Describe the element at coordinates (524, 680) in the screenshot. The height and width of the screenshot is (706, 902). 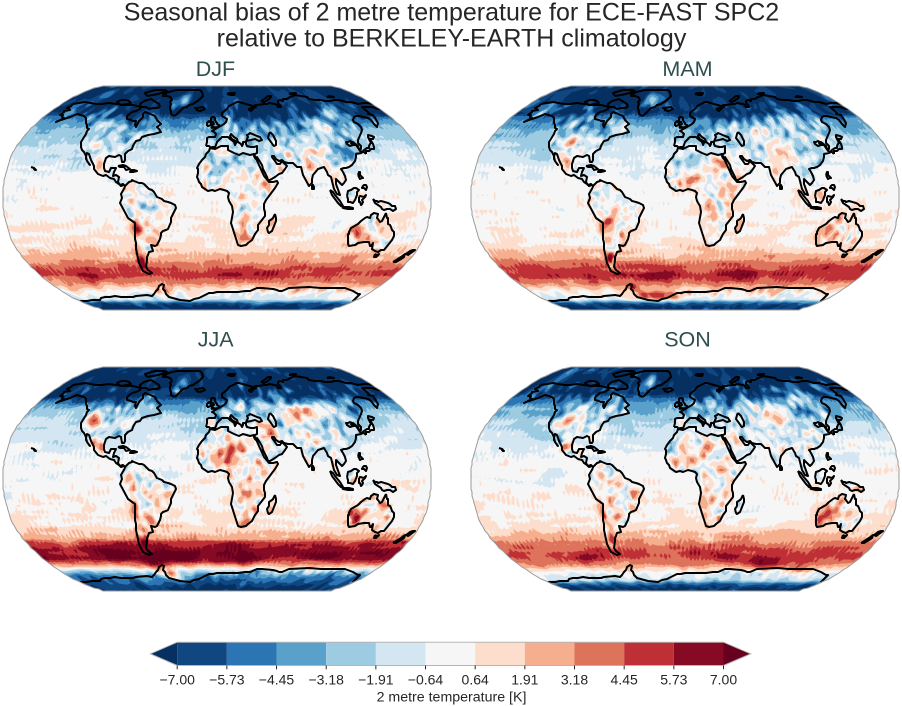
I see `svg-text: 1.91` at that location.